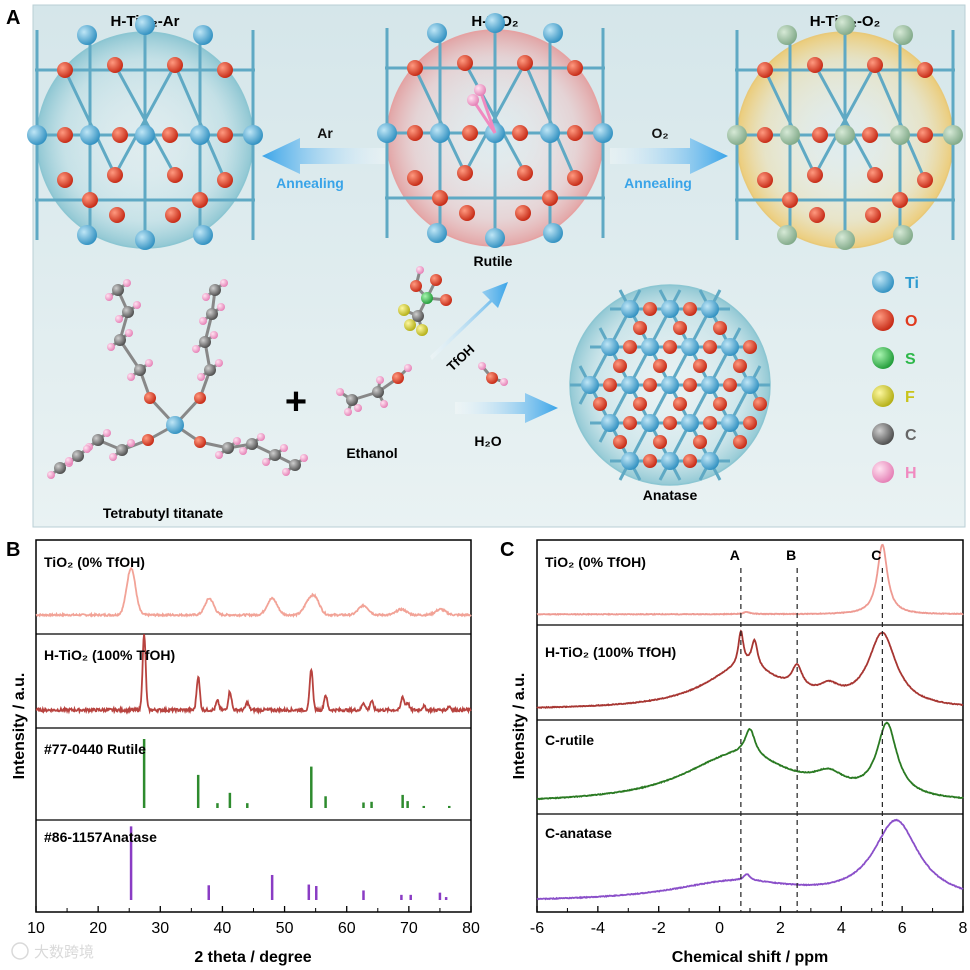  What do you see at coordinates (780, 928) in the screenshot?
I see `nmr-tick-label: 2` at bounding box center [780, 928].